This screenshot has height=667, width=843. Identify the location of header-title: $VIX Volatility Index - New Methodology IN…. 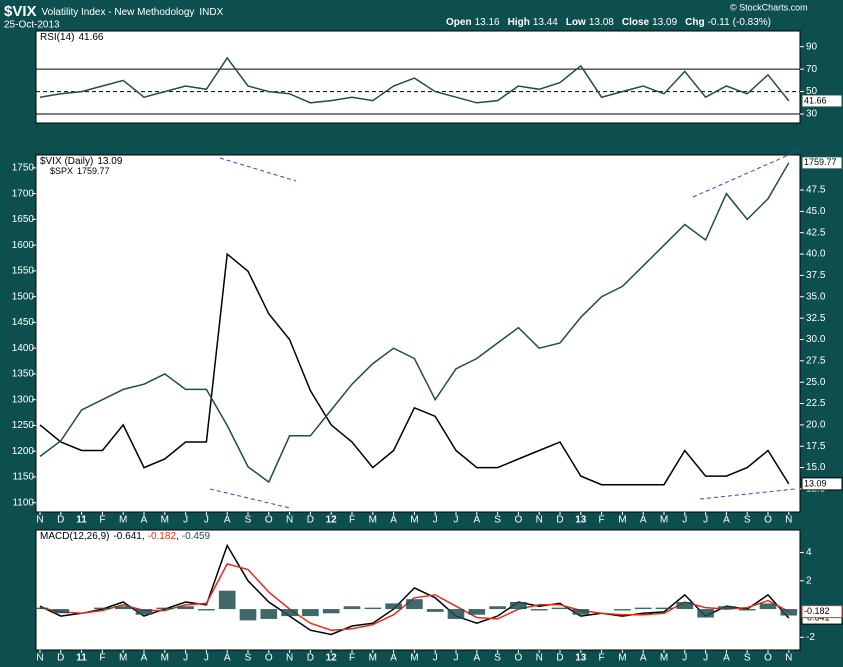
(114, 11).